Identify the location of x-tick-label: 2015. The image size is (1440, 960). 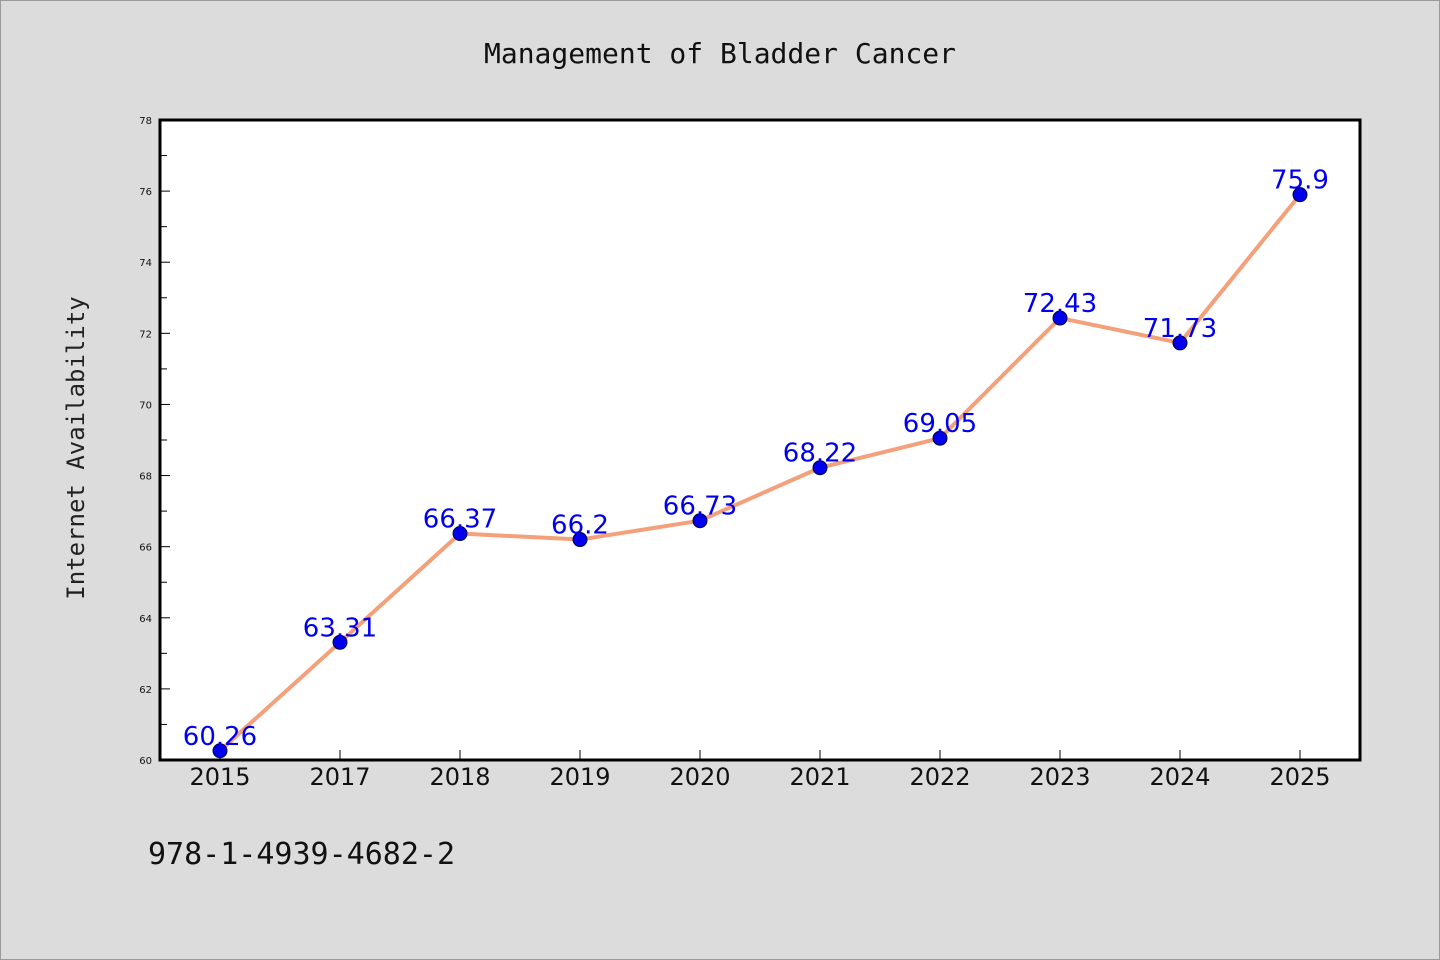
(219, 777).